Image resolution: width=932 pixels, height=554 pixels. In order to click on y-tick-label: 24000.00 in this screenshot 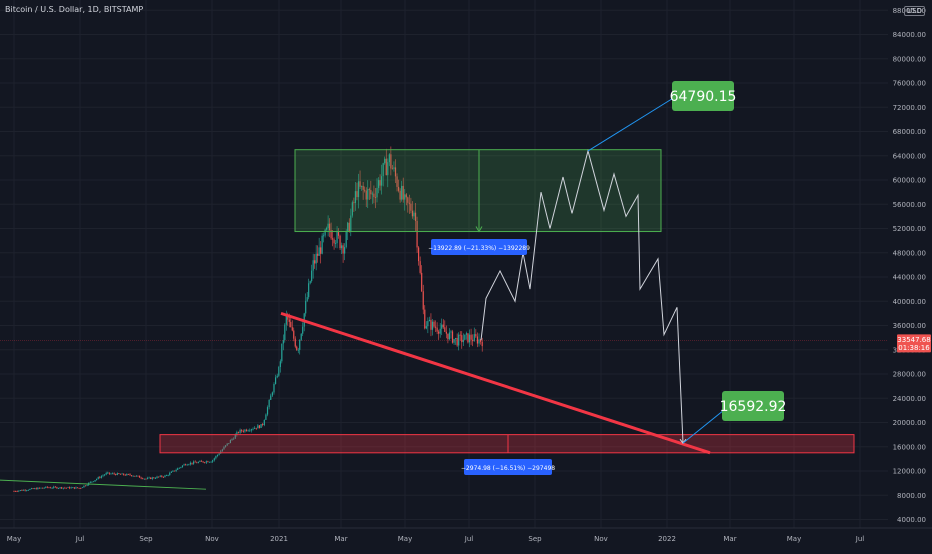, I will do `click(909, 399)`.